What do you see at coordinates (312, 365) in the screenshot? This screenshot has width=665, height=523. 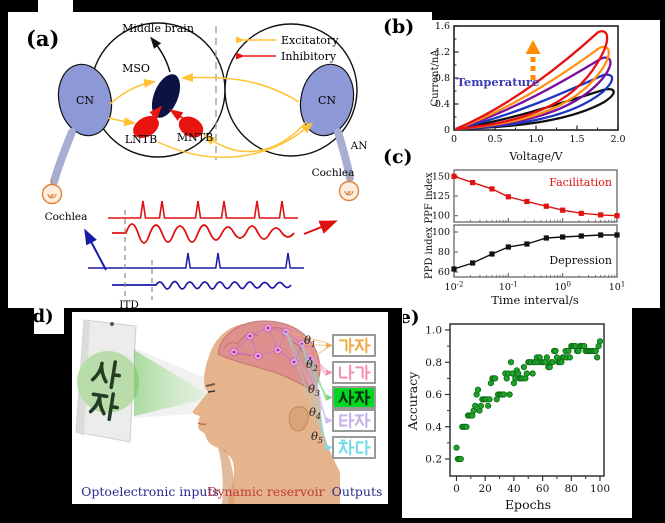 I see `theta-2: θ2` at bounding box center [312, 365].